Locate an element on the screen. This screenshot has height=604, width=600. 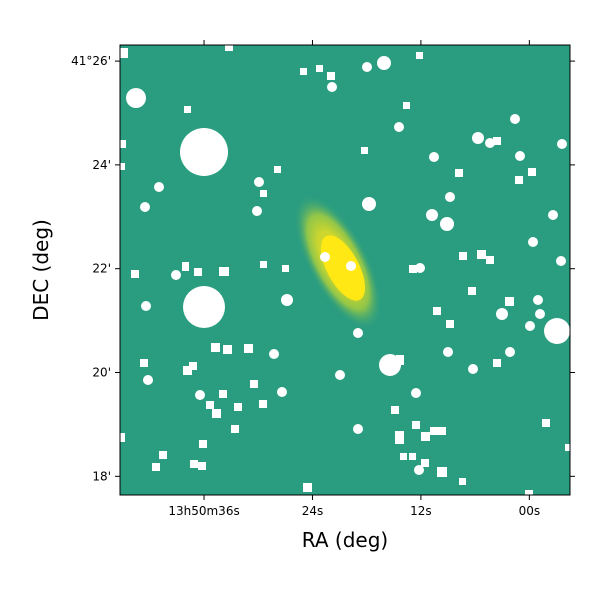
y-tick-label: 24' is located at coordinates (101, 165).